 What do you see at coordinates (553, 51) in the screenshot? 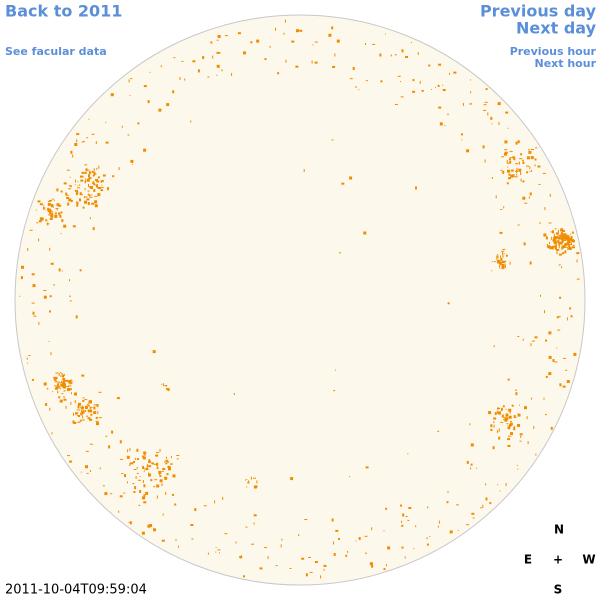
I see `previous-hour-link: Previous hour` at bounding box center [553, 51].